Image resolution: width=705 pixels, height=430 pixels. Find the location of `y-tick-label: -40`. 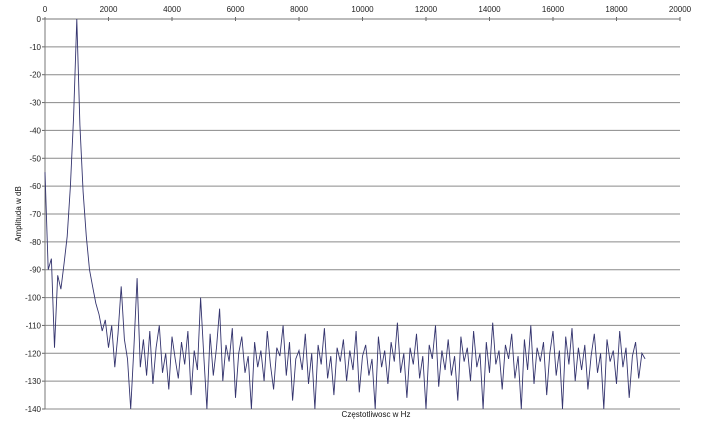

y-tick-label: -40 is located at coordinates (35, 130).